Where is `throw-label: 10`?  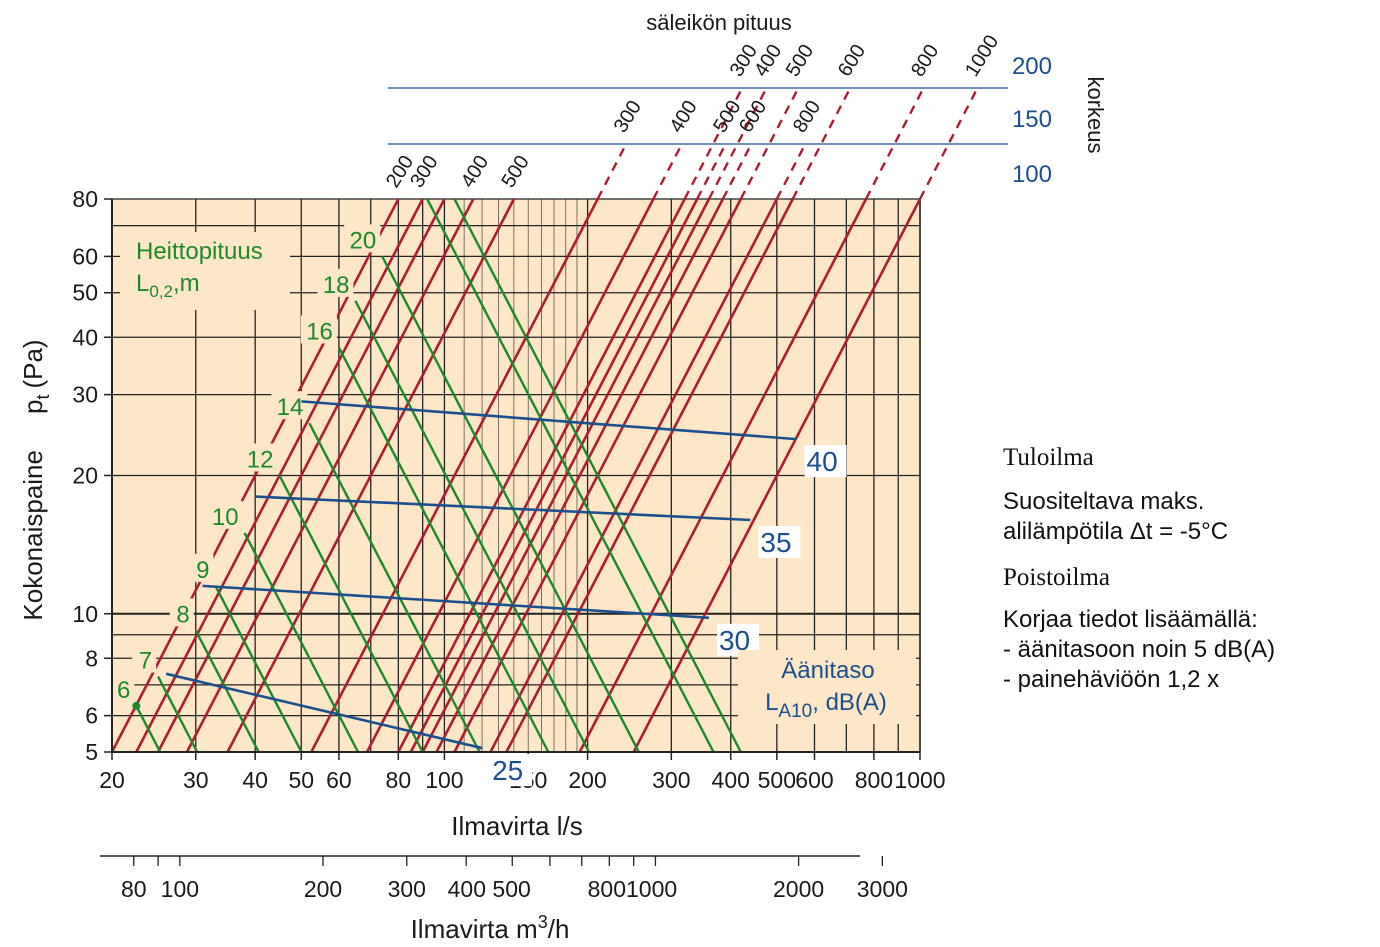
throw-label: 10 is located at coordinates (225, 517).